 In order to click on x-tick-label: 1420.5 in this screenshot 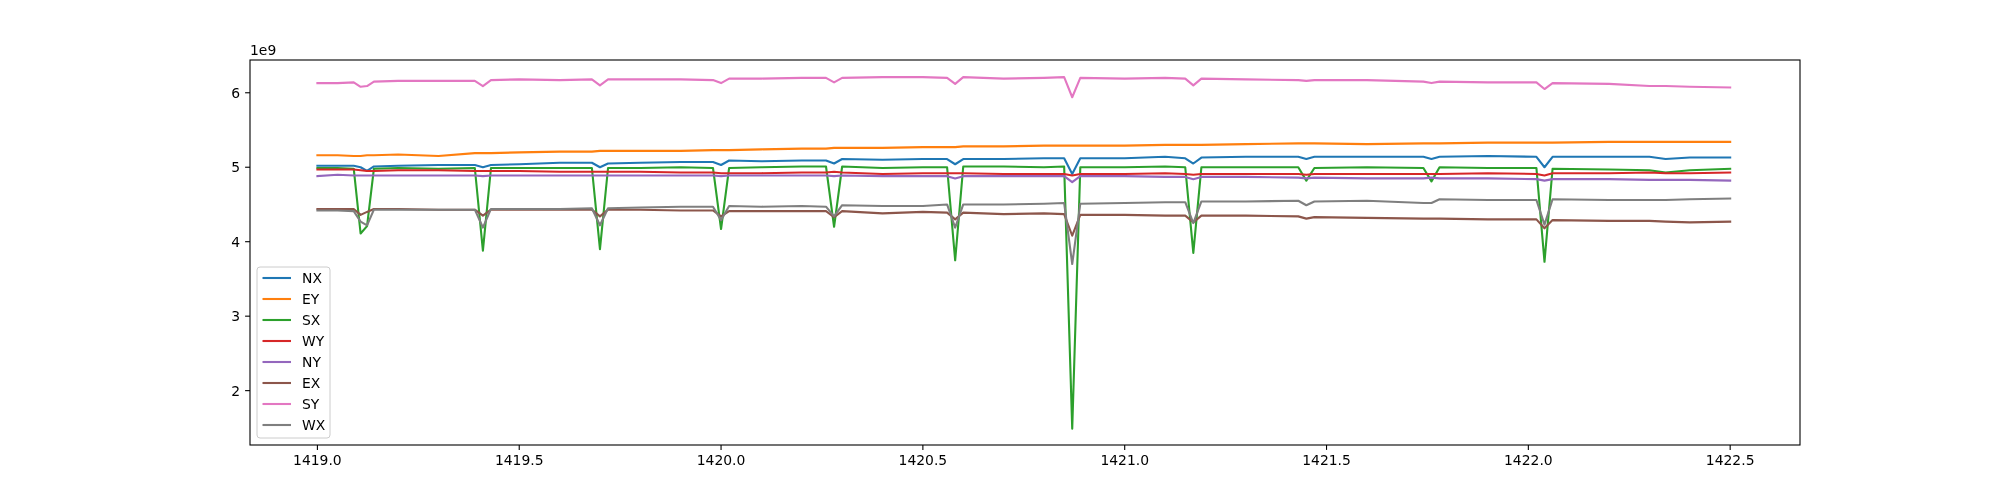, I will do `click(923, 460)`.